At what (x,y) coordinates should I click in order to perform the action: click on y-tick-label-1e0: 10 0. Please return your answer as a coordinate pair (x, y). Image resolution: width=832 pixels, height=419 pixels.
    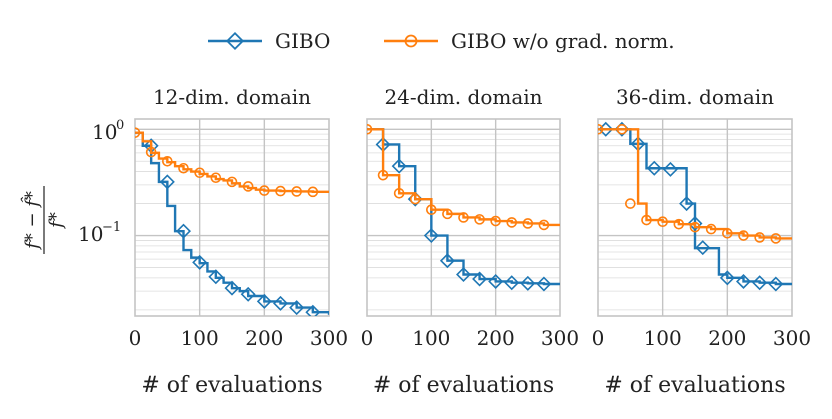
    Looking at the image, I should click on (108, 131).